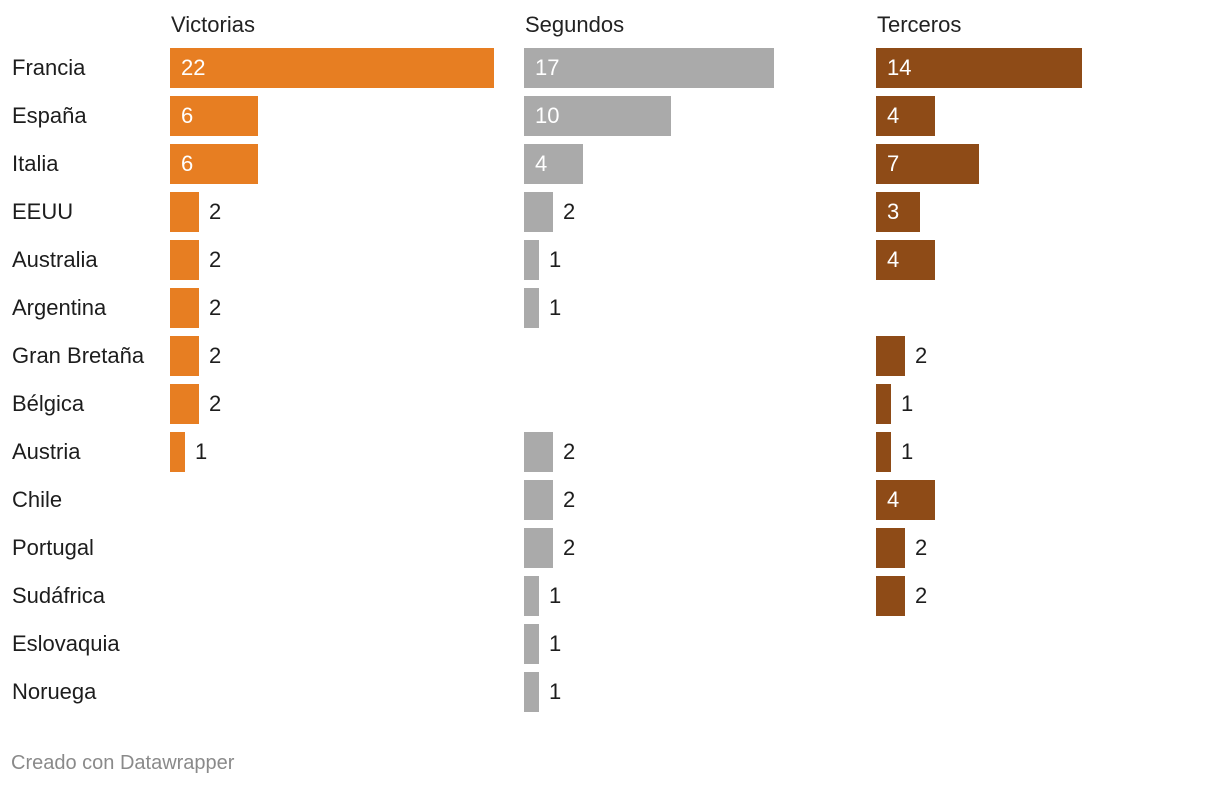  I want to click on bar-terceros-portugal, so click(890, 548).